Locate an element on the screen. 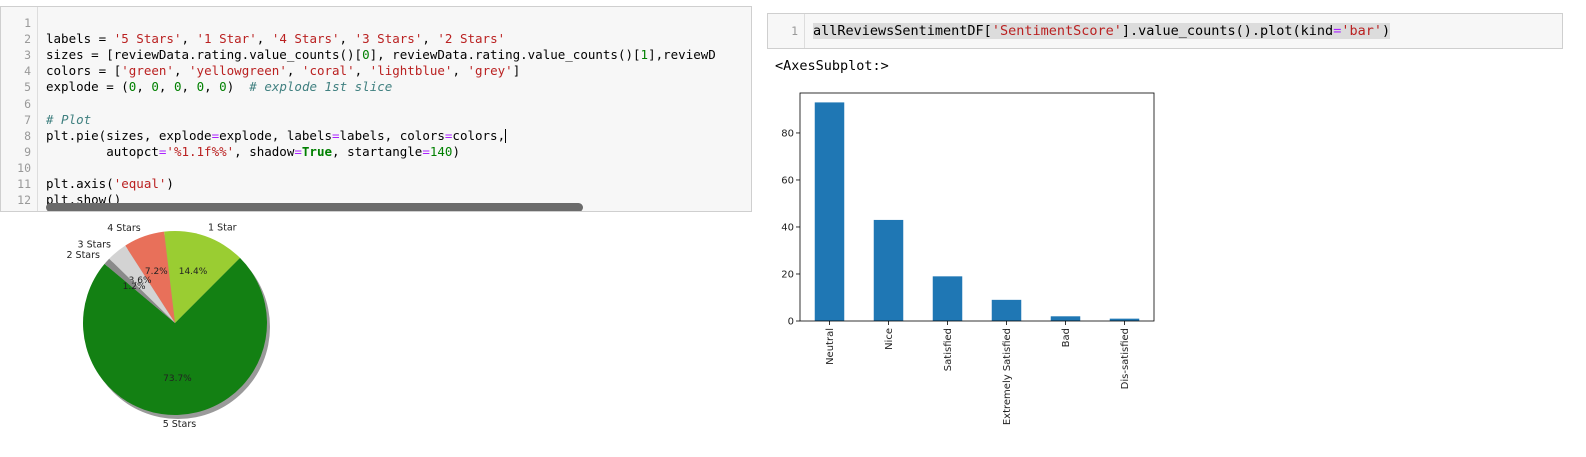  x-tick-label: Extremely Satisfied is located at coordinates (1007, 376).